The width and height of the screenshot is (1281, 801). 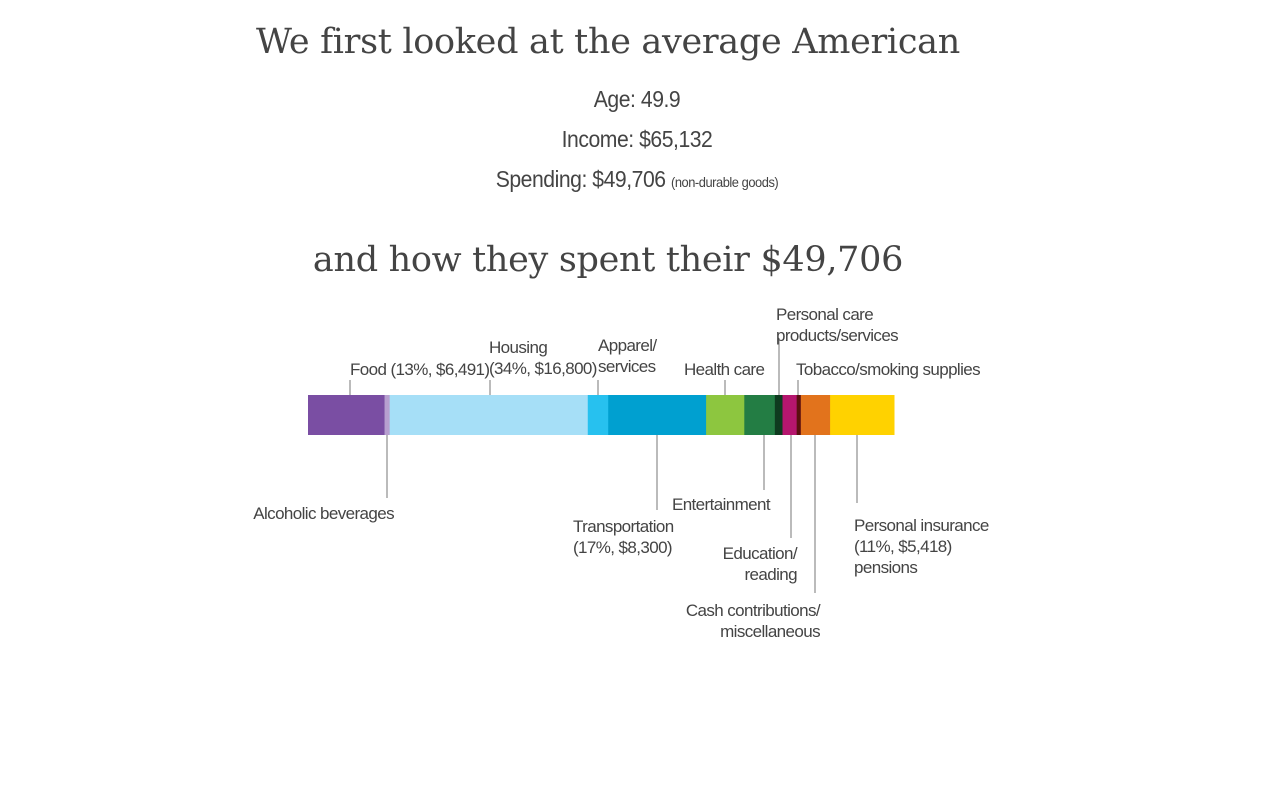 I want to click on segment-label-line: pensions, so click(x=885, y=567).